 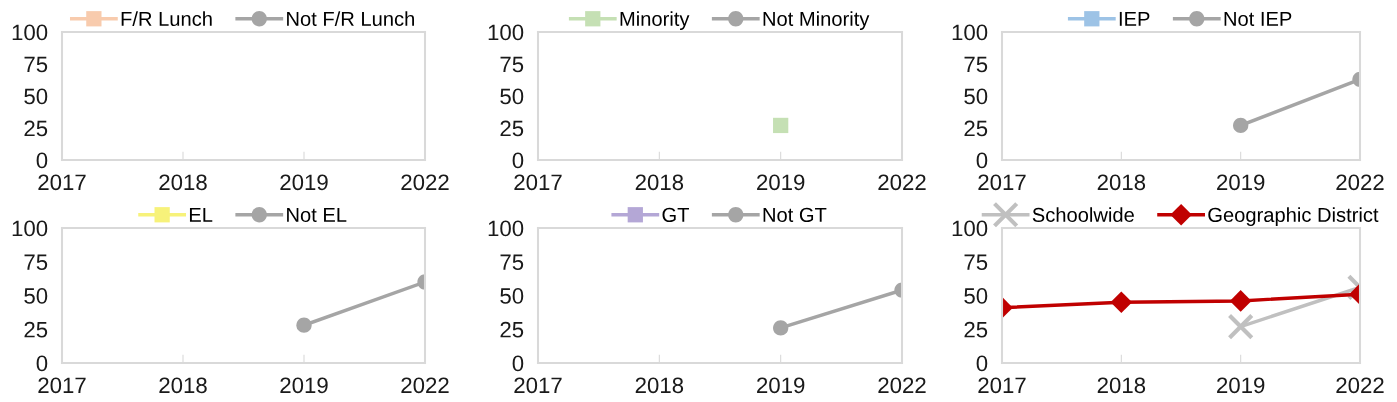 I want to click on legend-label: GT, so click(x=675, y=215).